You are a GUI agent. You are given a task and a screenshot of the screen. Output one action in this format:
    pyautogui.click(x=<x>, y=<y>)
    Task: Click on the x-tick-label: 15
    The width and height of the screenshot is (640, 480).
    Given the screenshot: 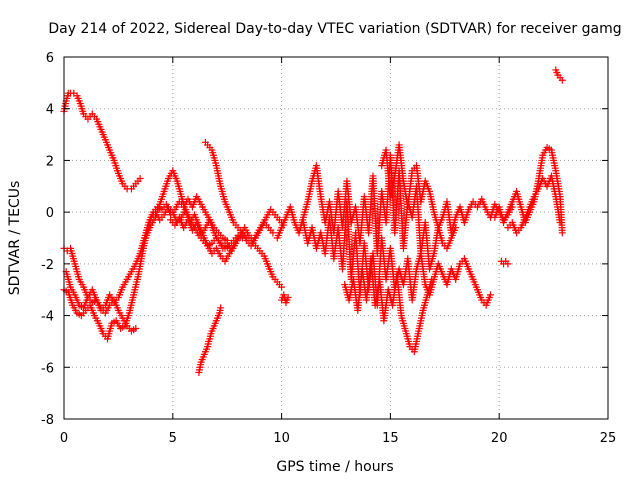 What is the action you would take?
    pyautogui.click(x=390, y=438)
    